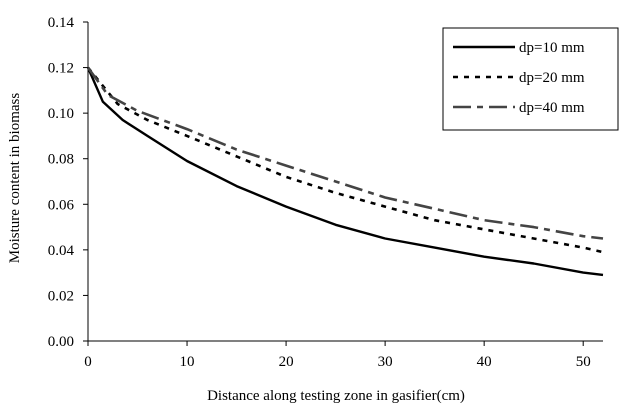 This screenshot has height=408, width=622. Describe the element at coordinates (385, 362) in the screenshot. I see `x-tick-label: 30` at that location.